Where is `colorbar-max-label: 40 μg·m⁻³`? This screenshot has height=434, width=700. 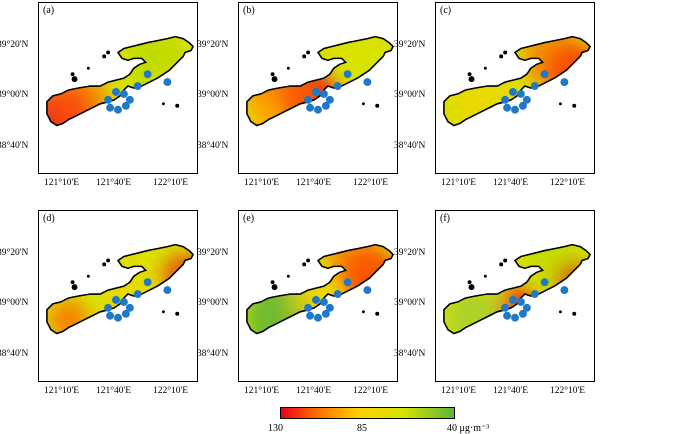
colorbar-max-label: 40 μg·m⁻³ is located at coordinates (468, 428).